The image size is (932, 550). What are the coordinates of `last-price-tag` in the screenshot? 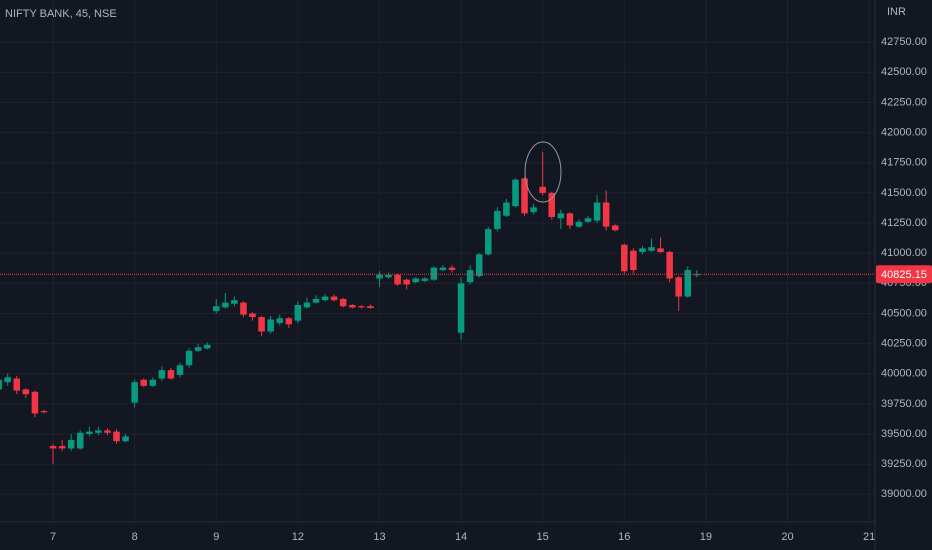 It's located at (904, 274).